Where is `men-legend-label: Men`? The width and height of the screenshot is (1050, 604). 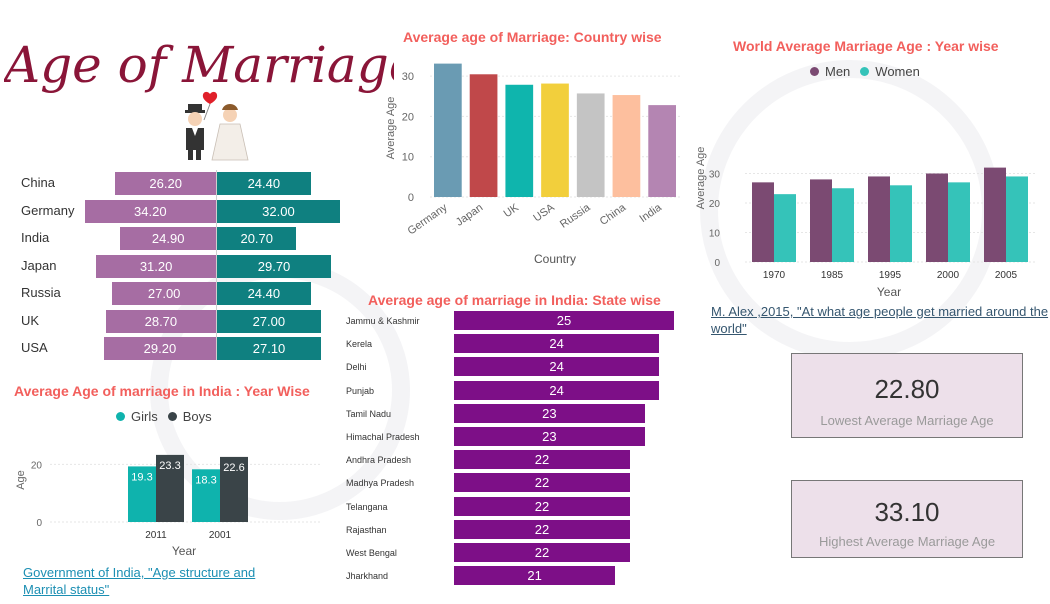
men-legend-label: Men is located at coordinates (838, 71).